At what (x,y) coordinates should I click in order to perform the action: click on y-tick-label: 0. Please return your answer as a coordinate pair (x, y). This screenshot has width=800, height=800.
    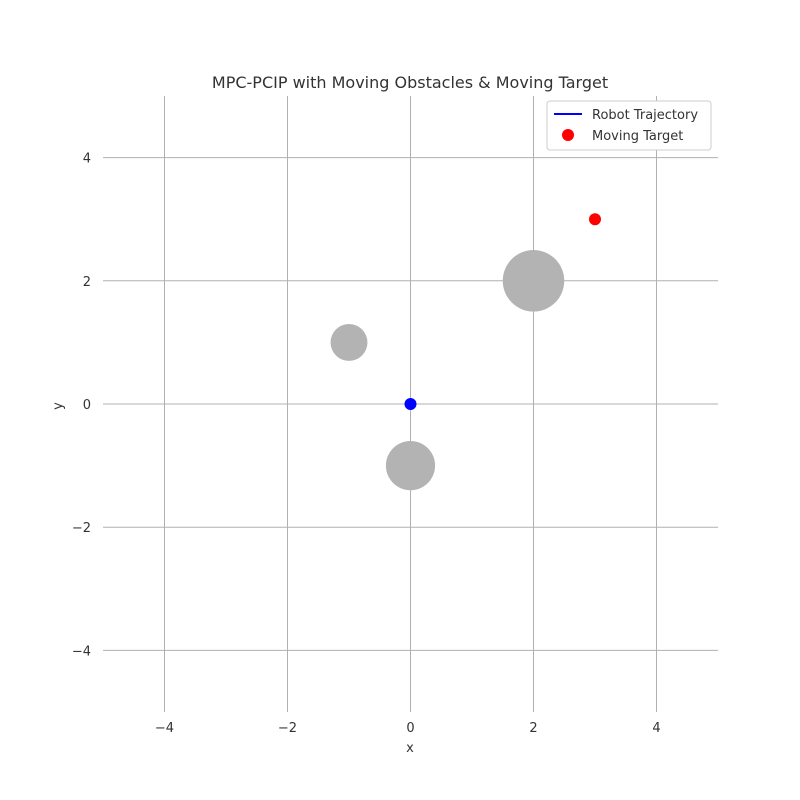
    Looking at the image, I should click on (87, 405).